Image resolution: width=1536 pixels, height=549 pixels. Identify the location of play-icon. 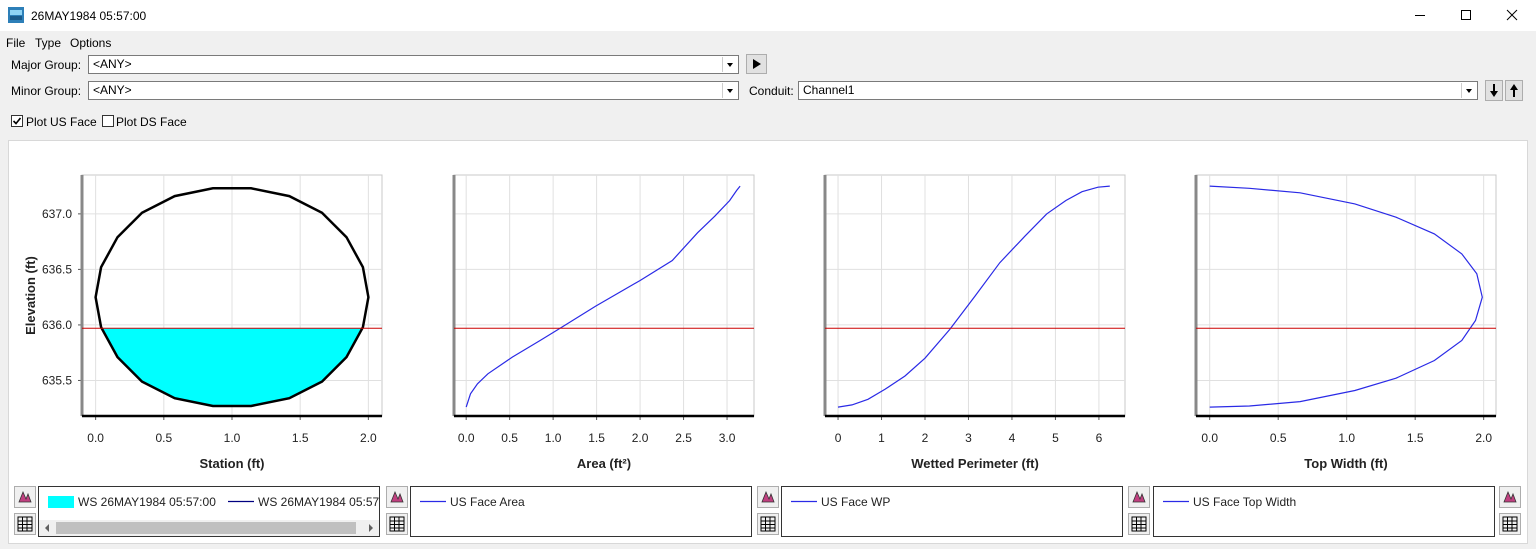
(757, 64).